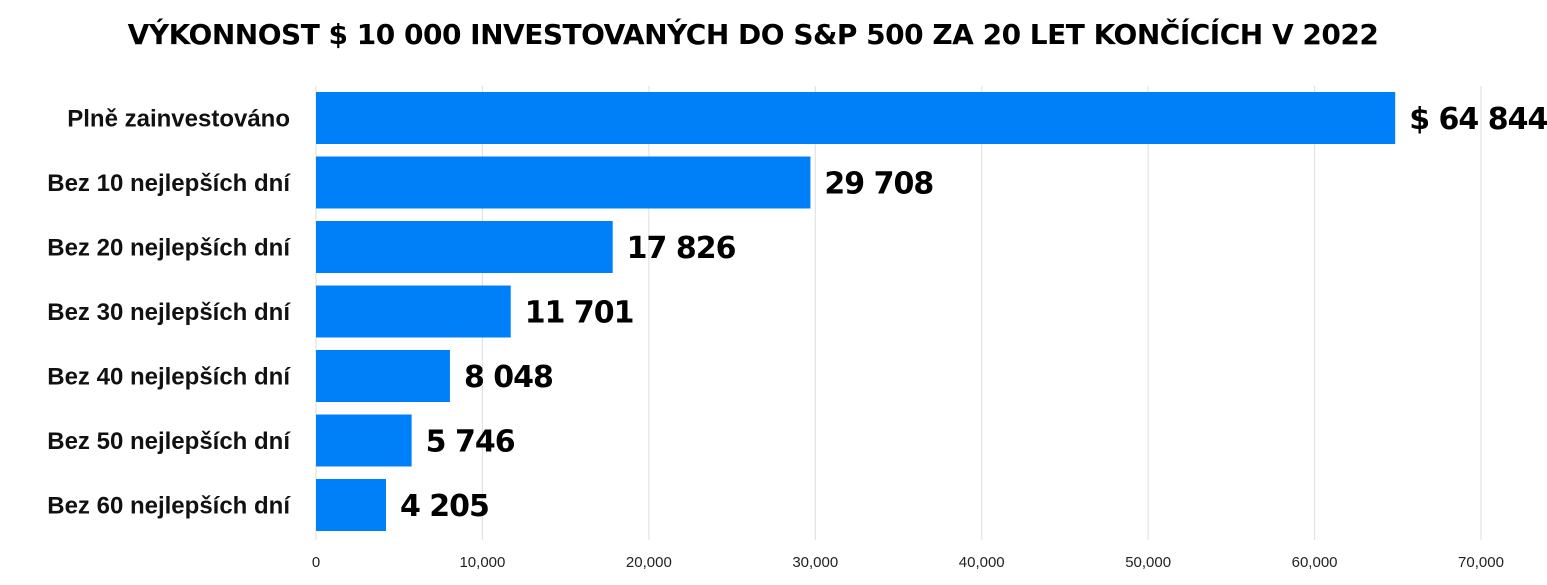 Image resolution: width=1547 pixels, height=585 pixels. I want to click on x-tick-label: 0, so click(316, 562).